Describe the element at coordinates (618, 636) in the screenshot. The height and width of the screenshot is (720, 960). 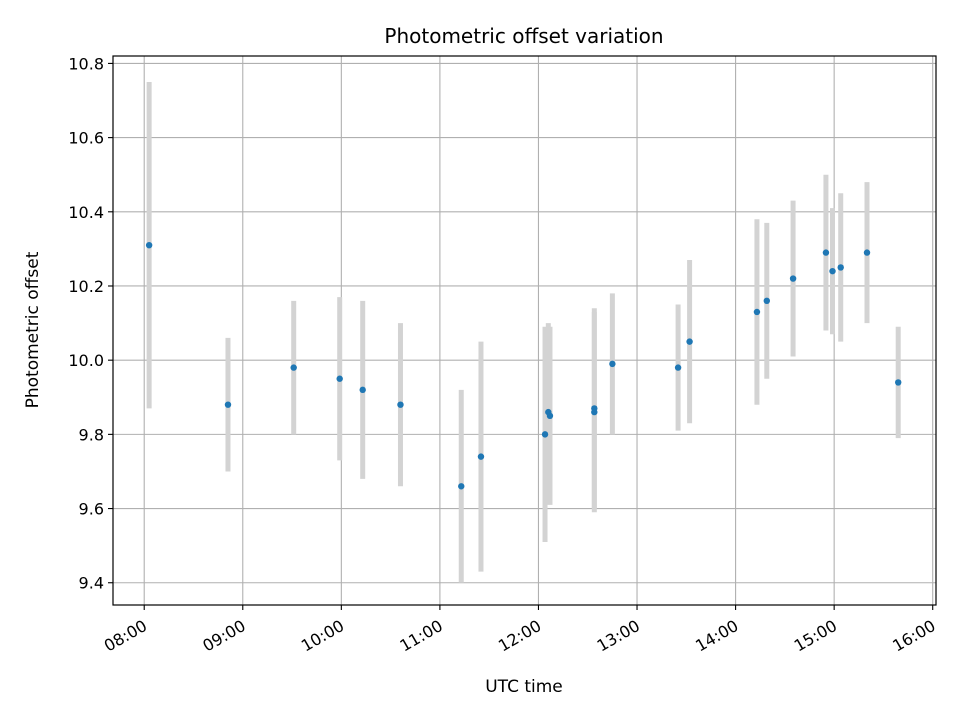
I see `x-tick-label: 13:00` at that location.